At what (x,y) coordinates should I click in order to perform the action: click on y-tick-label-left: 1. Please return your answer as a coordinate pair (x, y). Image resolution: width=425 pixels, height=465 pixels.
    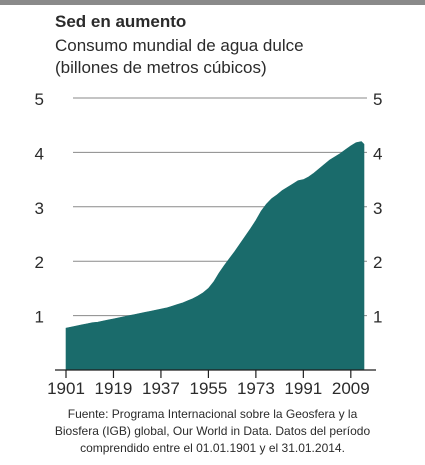
    Looking at the image, I should click on (39, 317).